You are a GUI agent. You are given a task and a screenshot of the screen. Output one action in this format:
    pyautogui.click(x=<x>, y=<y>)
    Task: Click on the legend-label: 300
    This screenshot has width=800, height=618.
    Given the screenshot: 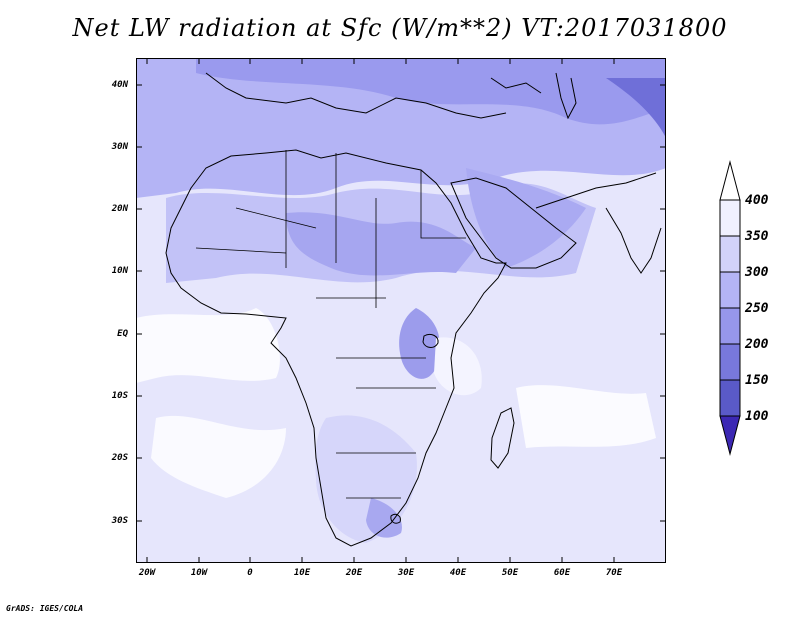 What is the action you would take?
    pyautogui.click(x=757, y=272)
    